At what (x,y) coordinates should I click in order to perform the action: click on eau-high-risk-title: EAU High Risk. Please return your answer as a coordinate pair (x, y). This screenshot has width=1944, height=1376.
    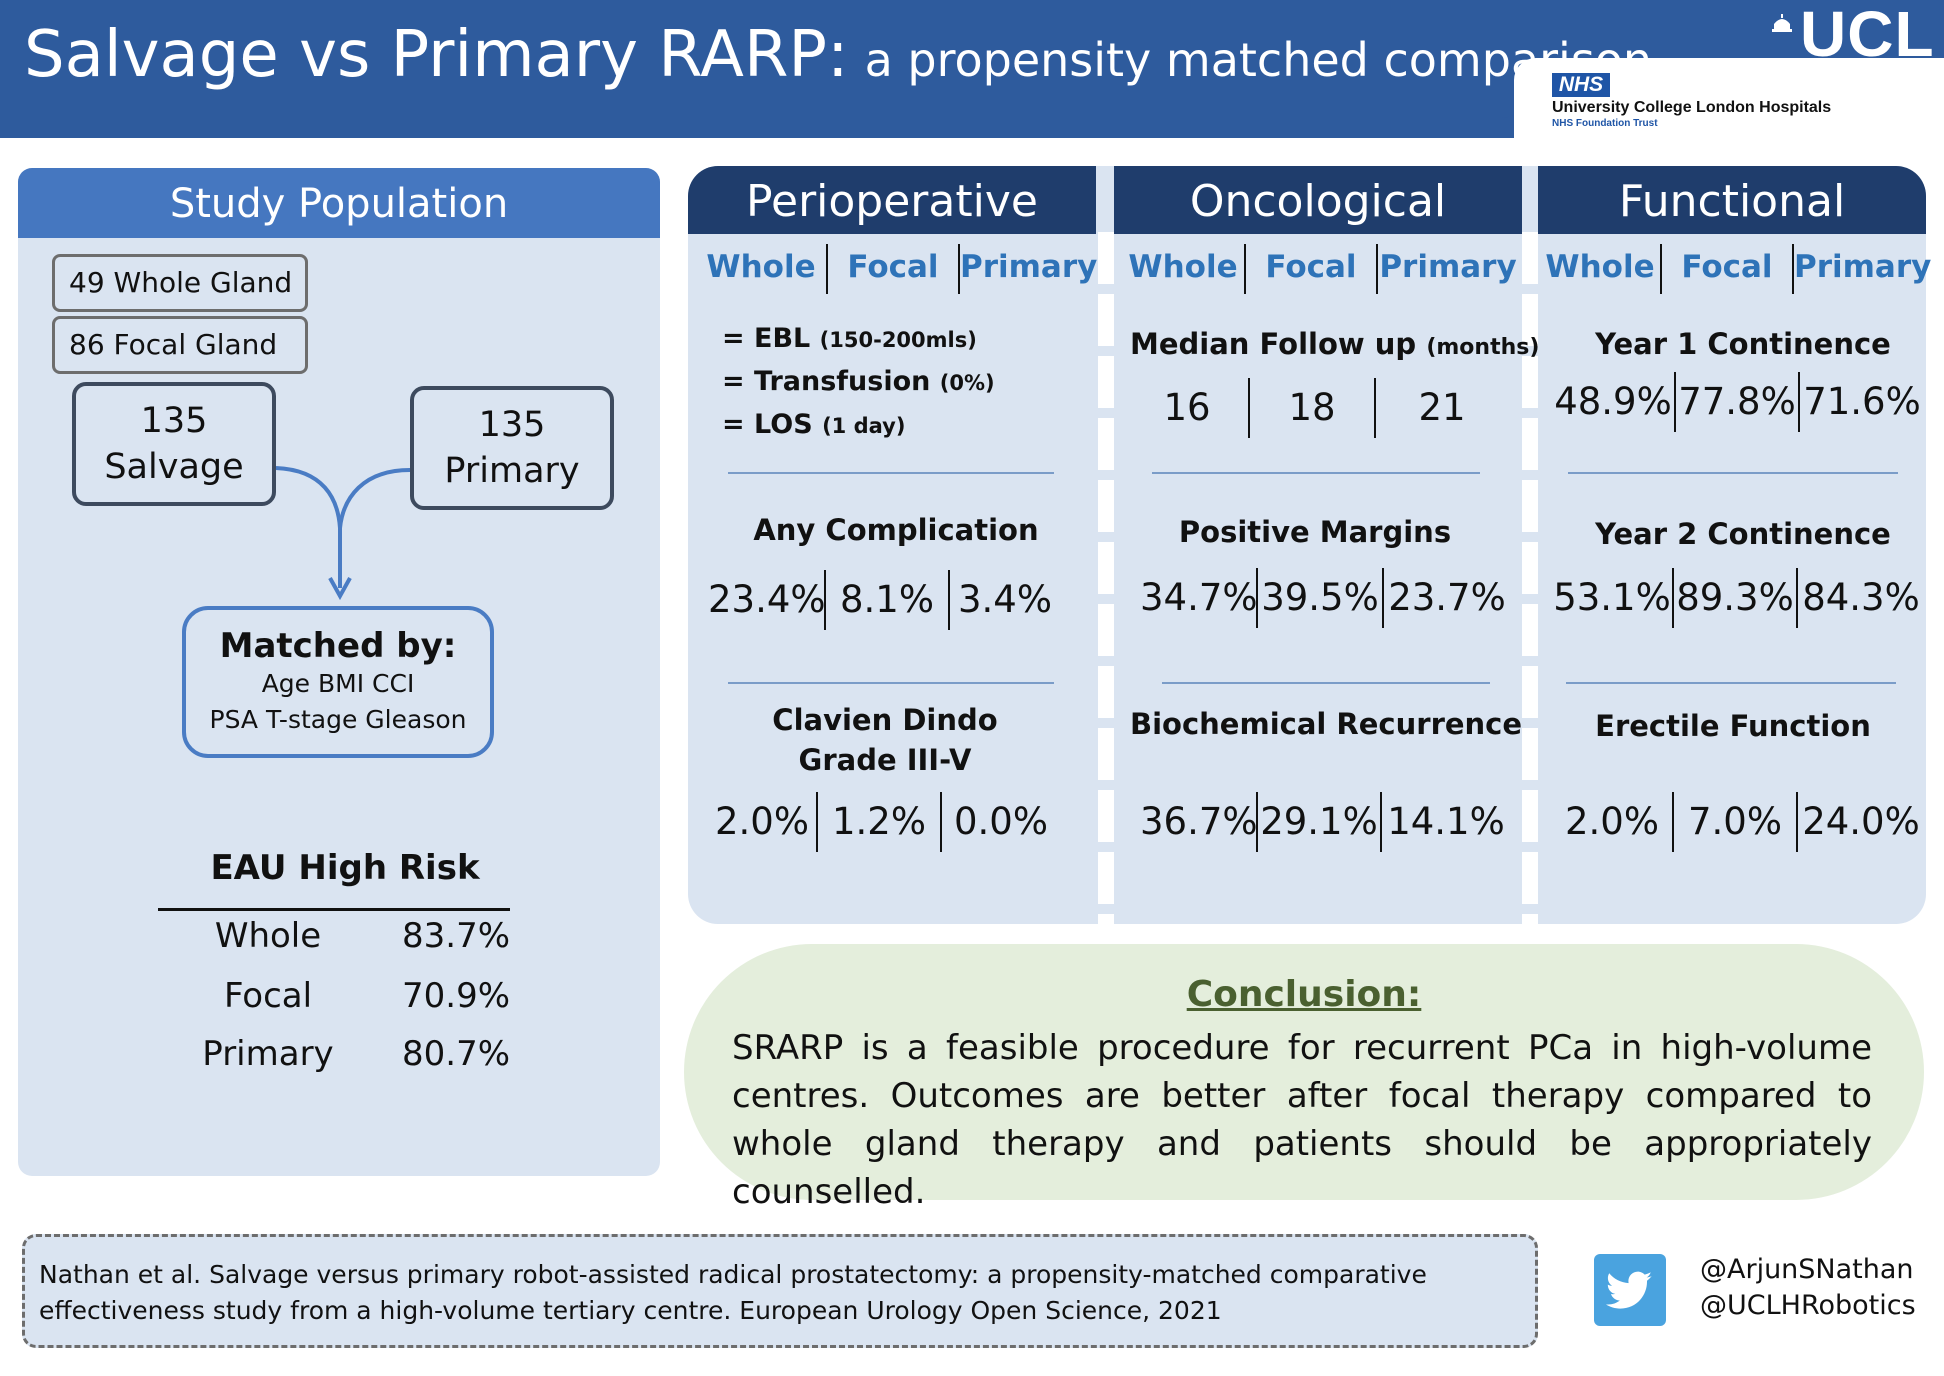
    Looking at the image, I should click on (345, 868).